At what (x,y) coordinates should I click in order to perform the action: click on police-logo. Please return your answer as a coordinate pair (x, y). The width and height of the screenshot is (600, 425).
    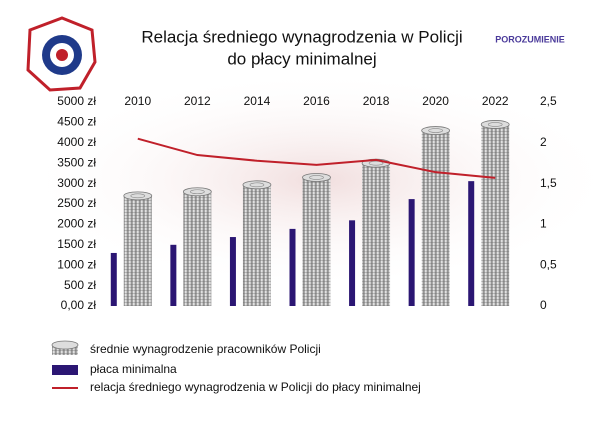
    Looking at the image, I should click on (61, 54).